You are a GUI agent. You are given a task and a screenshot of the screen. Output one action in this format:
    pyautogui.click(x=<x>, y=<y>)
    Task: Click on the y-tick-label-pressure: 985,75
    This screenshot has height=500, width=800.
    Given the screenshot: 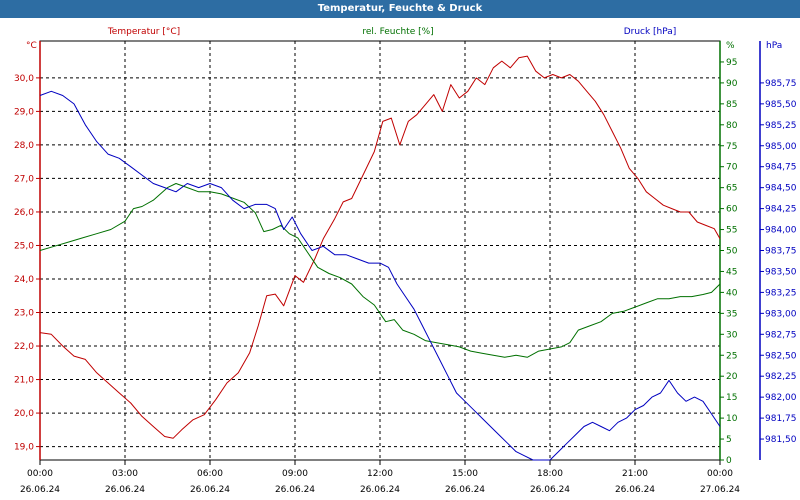 What is the action you would take?
    pyautogui.click(x=781, y=84)
    